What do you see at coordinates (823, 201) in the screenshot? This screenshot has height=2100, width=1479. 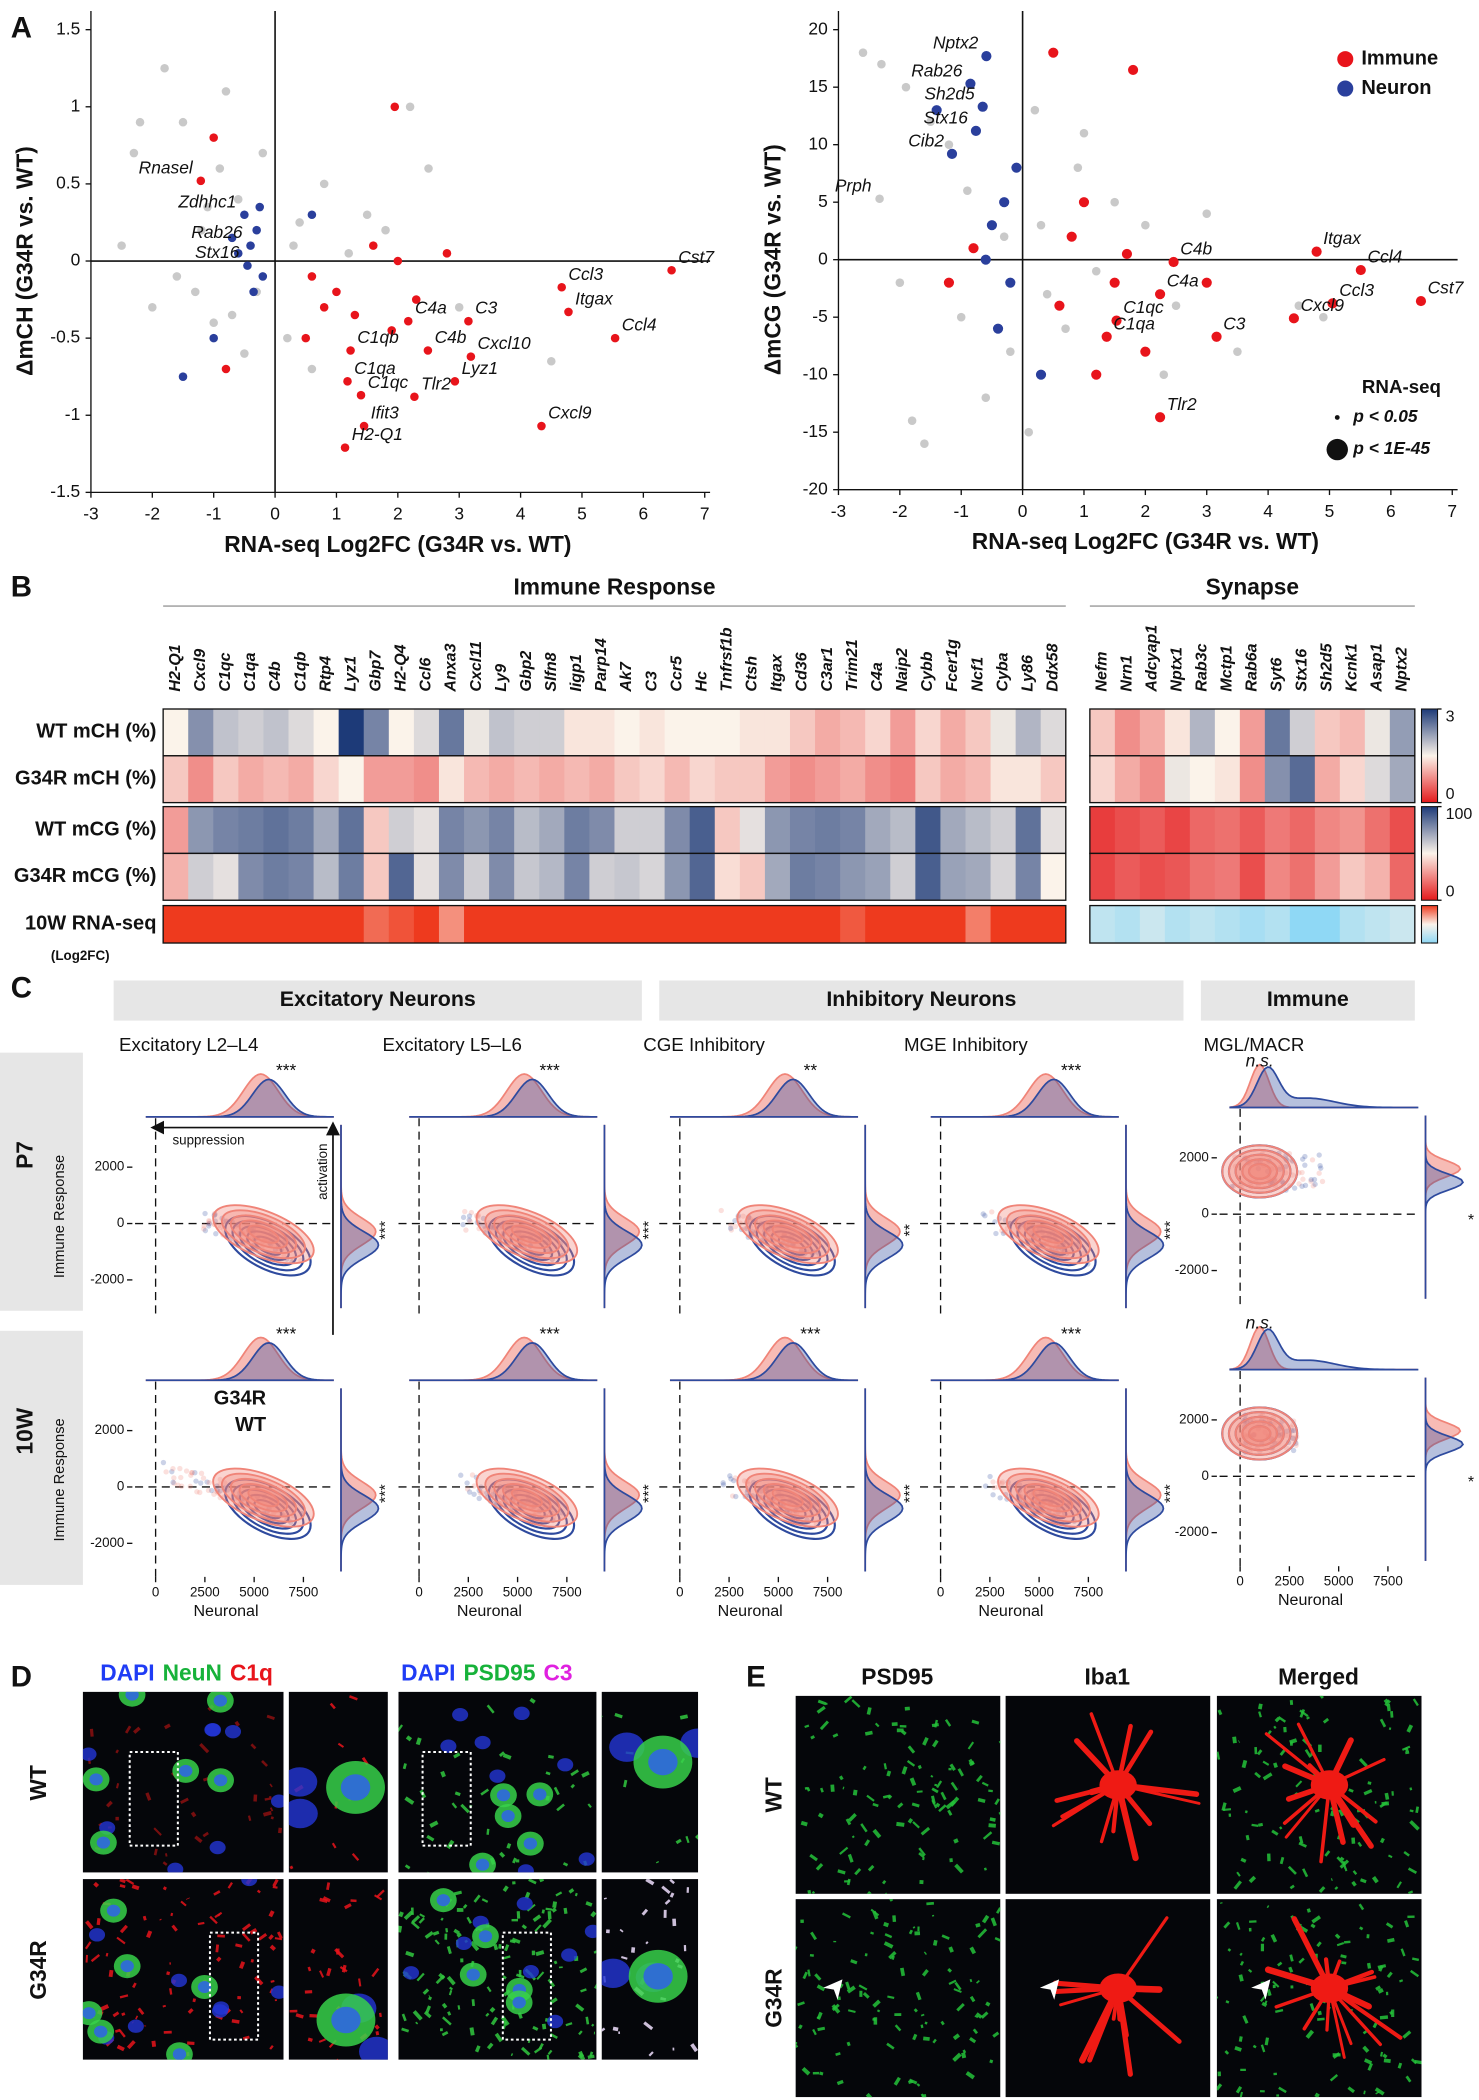 I see `y-tick-label: 5` at bounding box center [823, 201].